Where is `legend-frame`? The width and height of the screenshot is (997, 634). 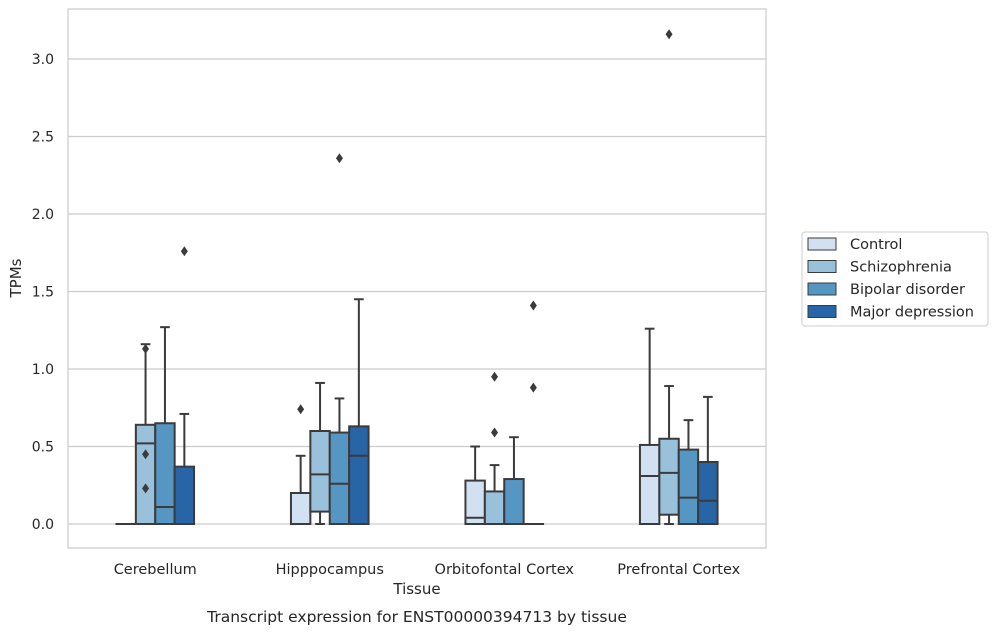 legend-frame is located at coordinates (895, 279).